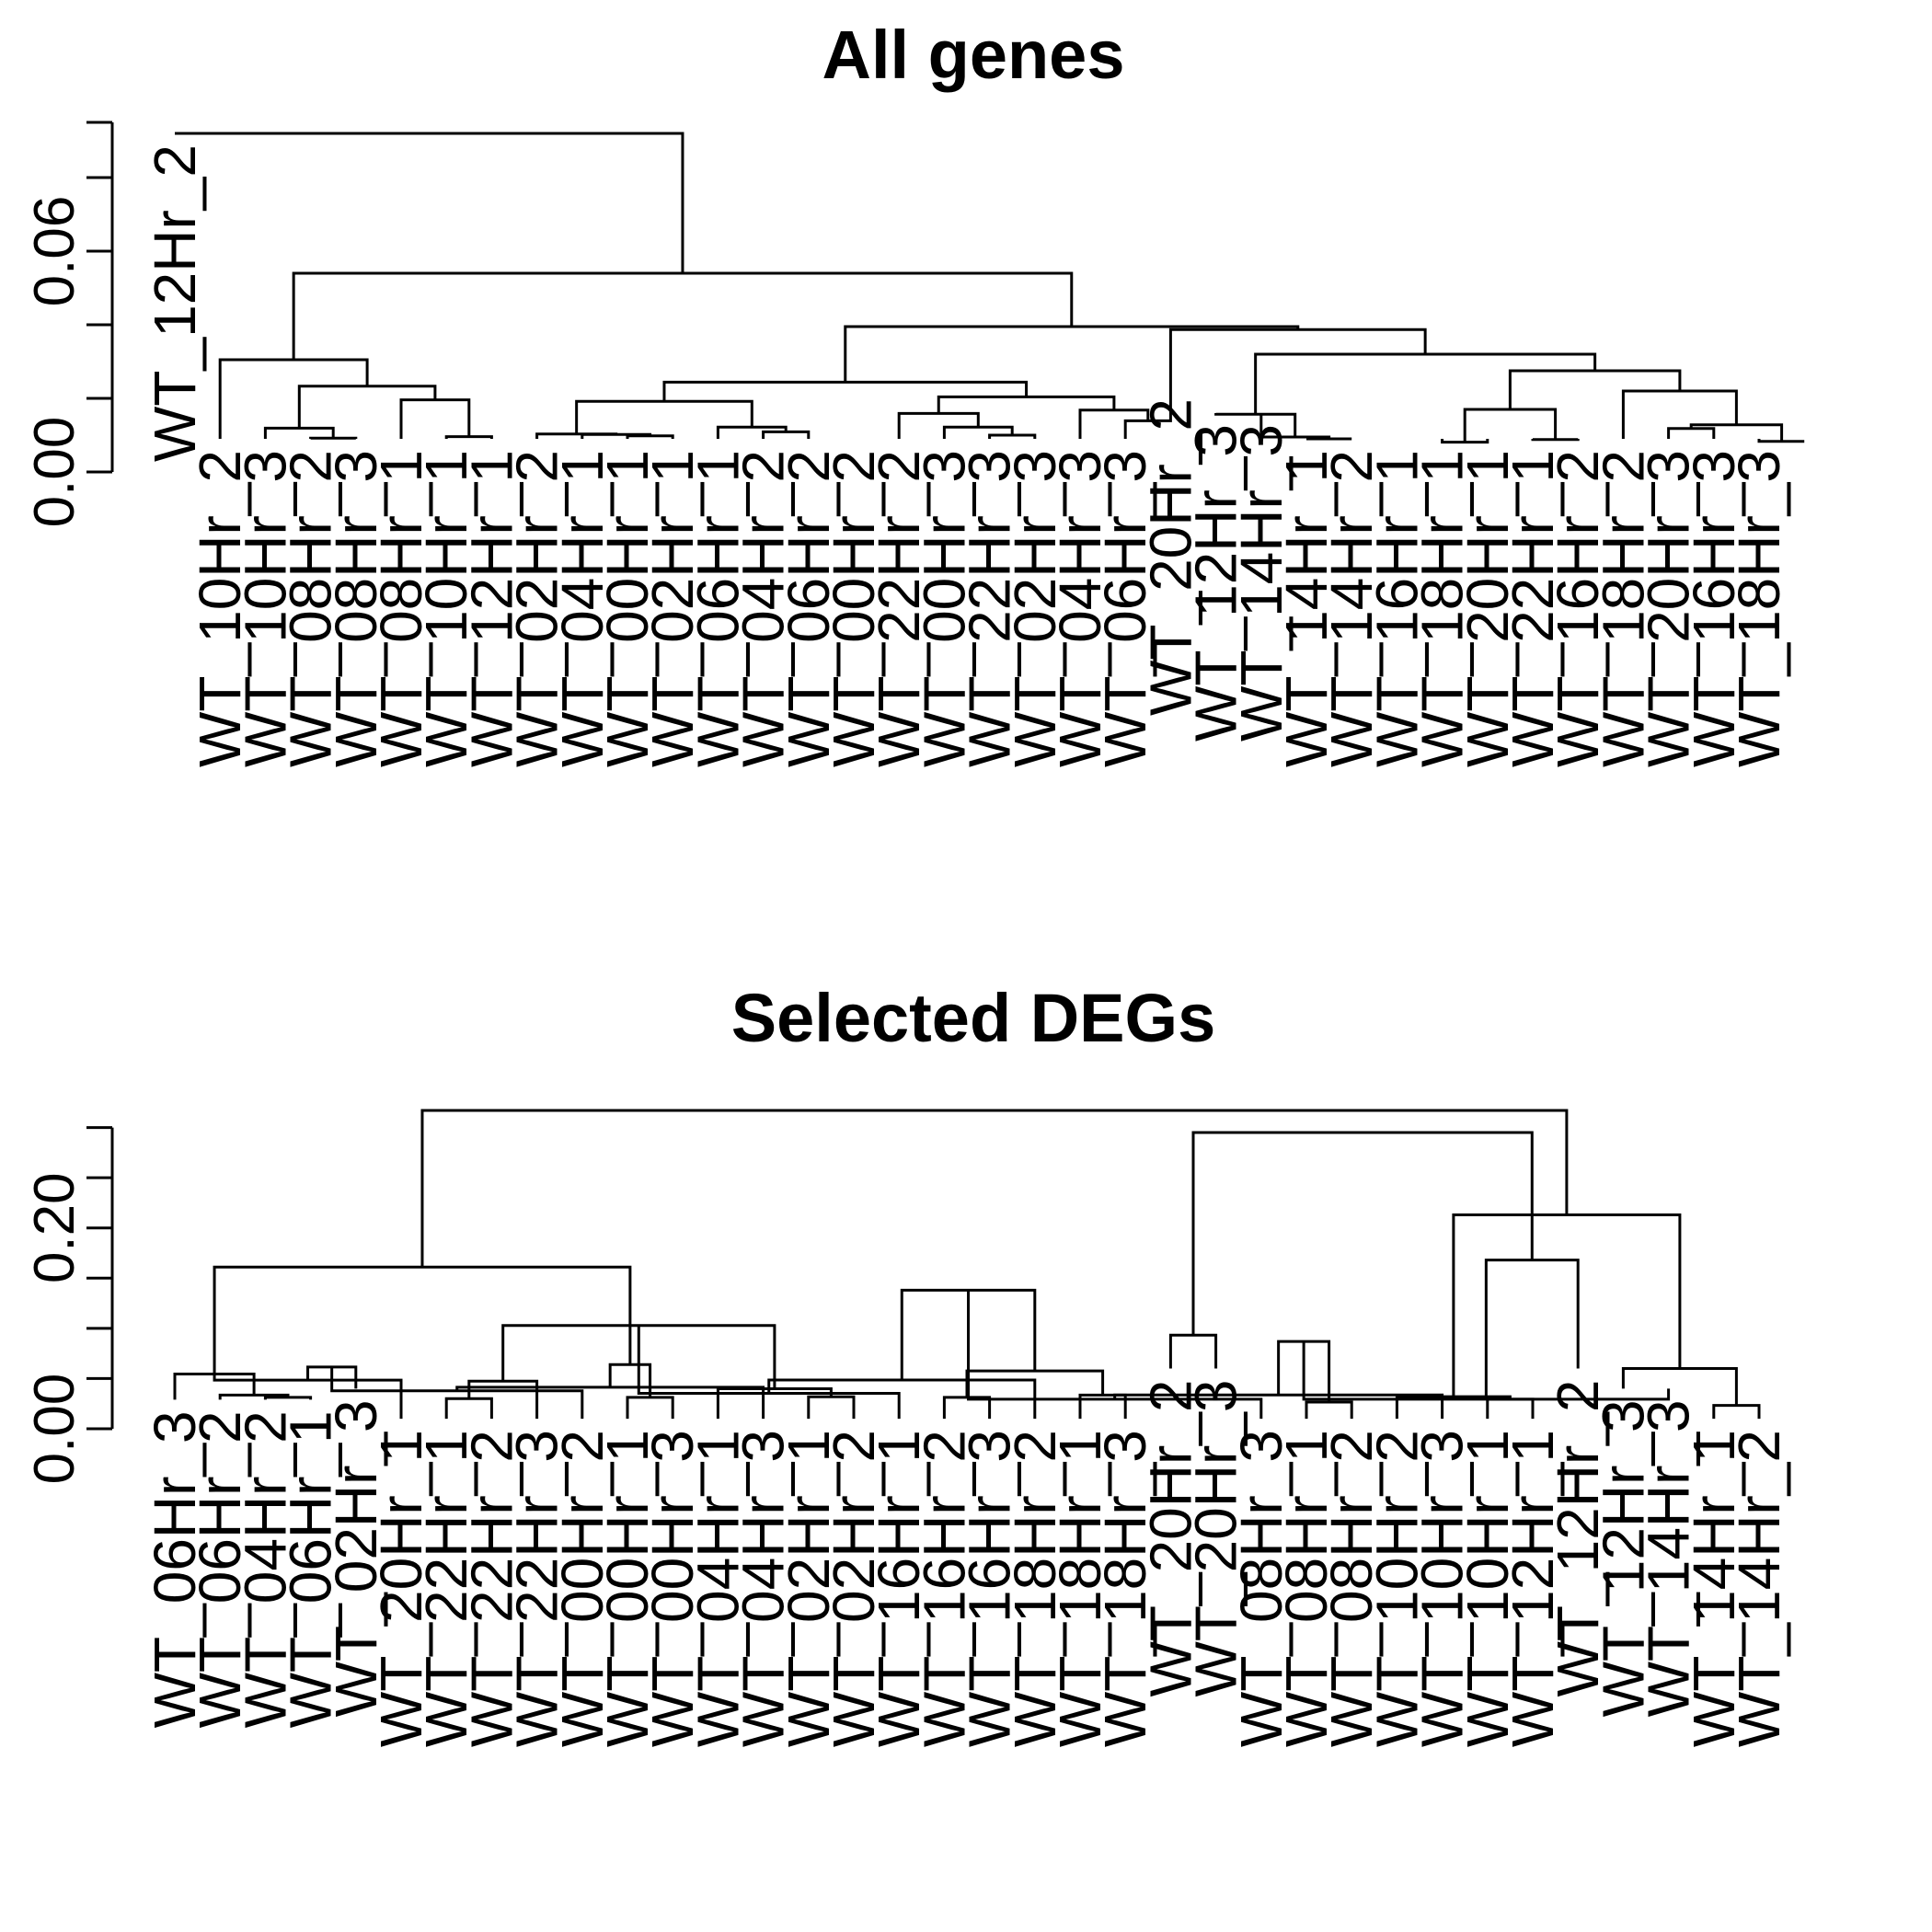  Describe the element at coordinates (974, 55) in the screenshot. I see `chart-title: All genes` at that location.